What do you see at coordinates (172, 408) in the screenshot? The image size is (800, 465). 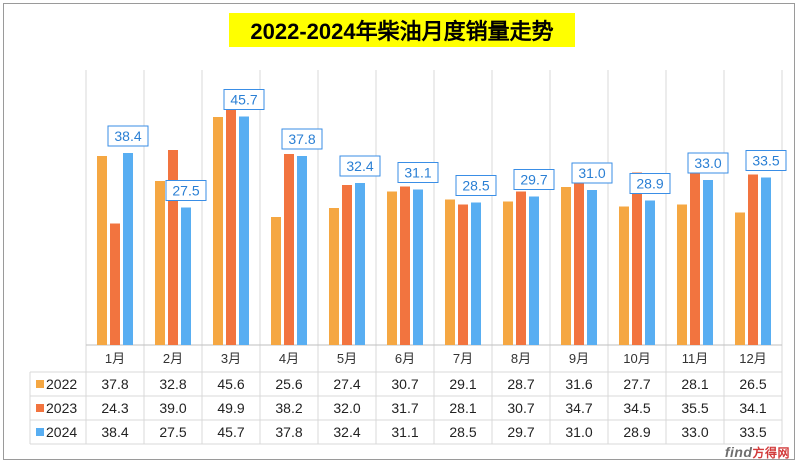 I see `table-cell: 39.0` at bounding box center [172, 408].